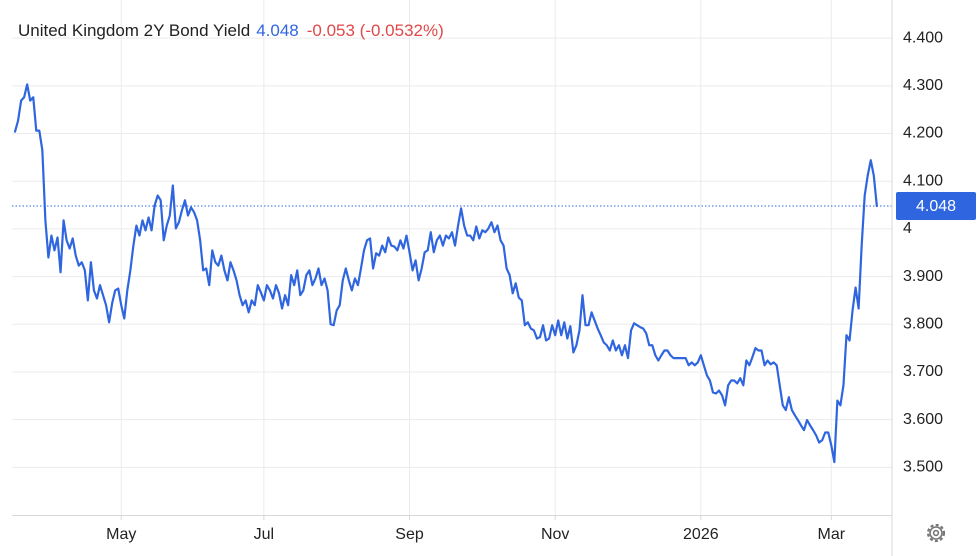 The width and height of the screenshot is (980, 556). Describe the element at coordinates (701, 534) in the screenshot. I see `x-tick-label: 2026` at that location.